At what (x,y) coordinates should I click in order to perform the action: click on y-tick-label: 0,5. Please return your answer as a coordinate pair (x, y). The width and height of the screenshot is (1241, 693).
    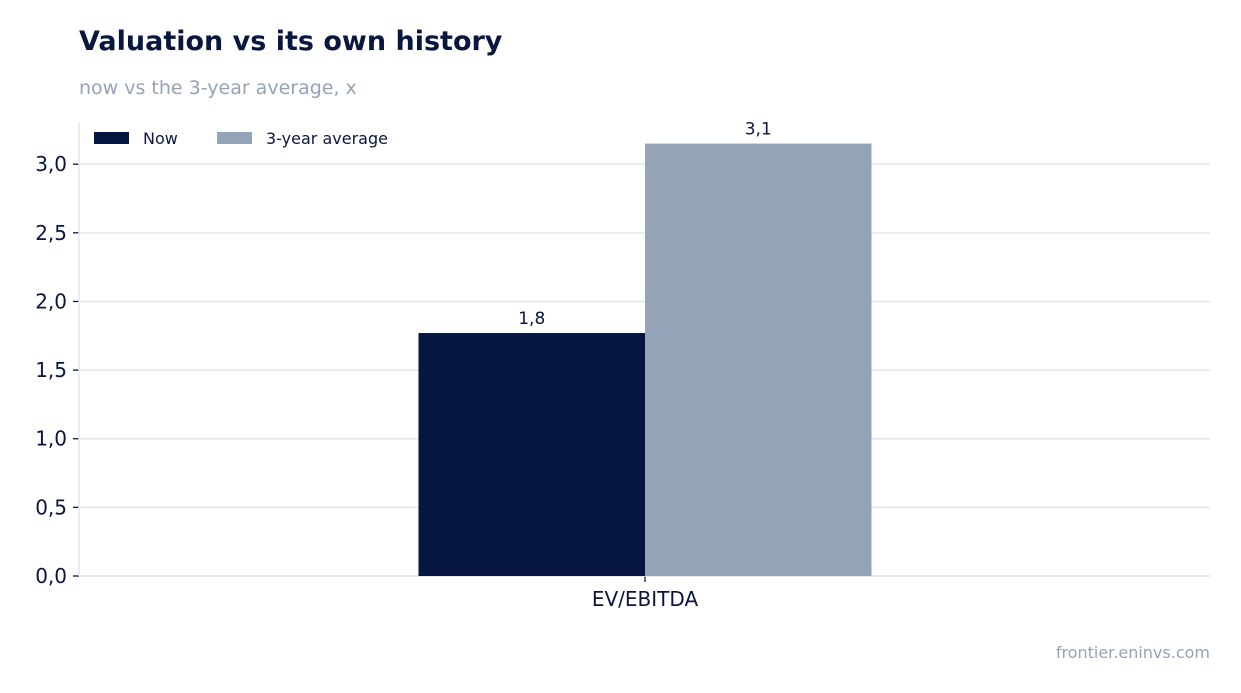
    Looking at the image, I should click on (51, 507).